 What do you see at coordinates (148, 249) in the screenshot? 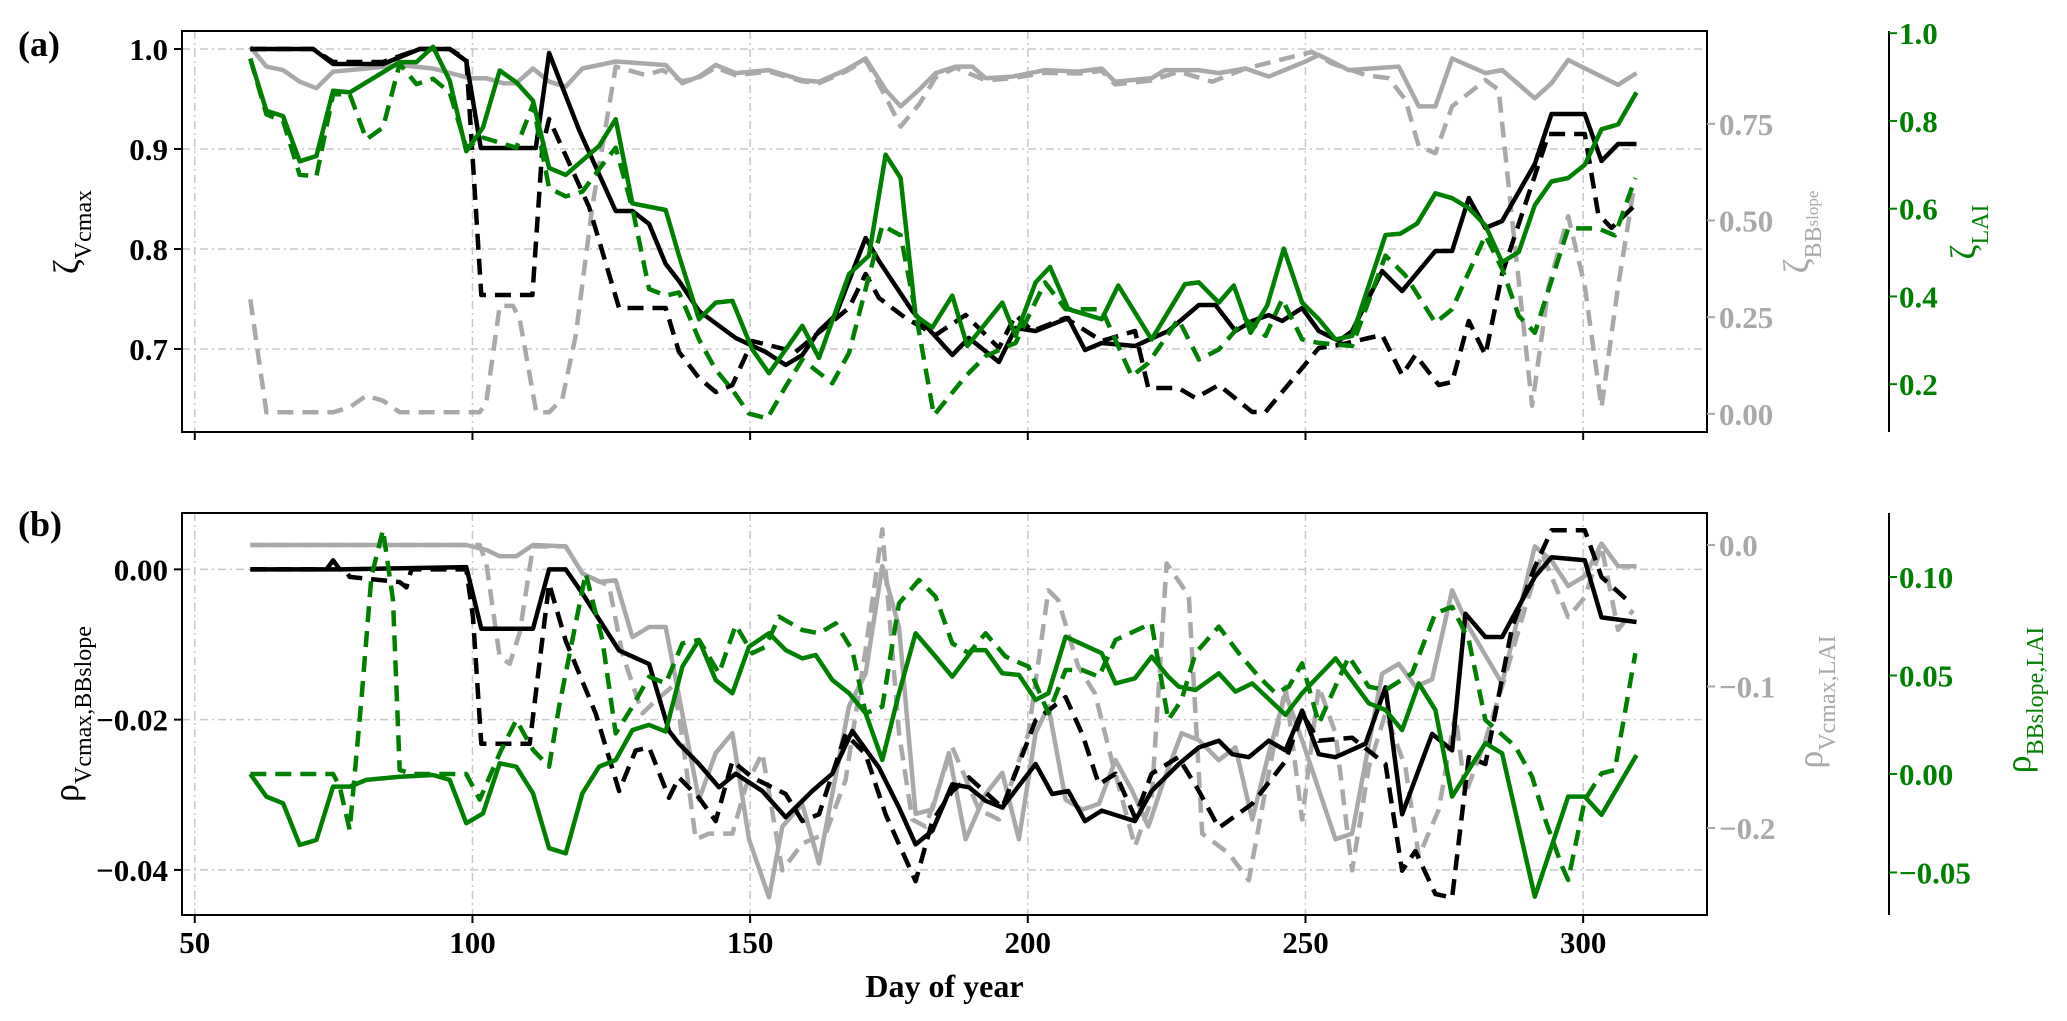
I see `left-y-tick-label: 0.8` at bounding box center [148, 249].